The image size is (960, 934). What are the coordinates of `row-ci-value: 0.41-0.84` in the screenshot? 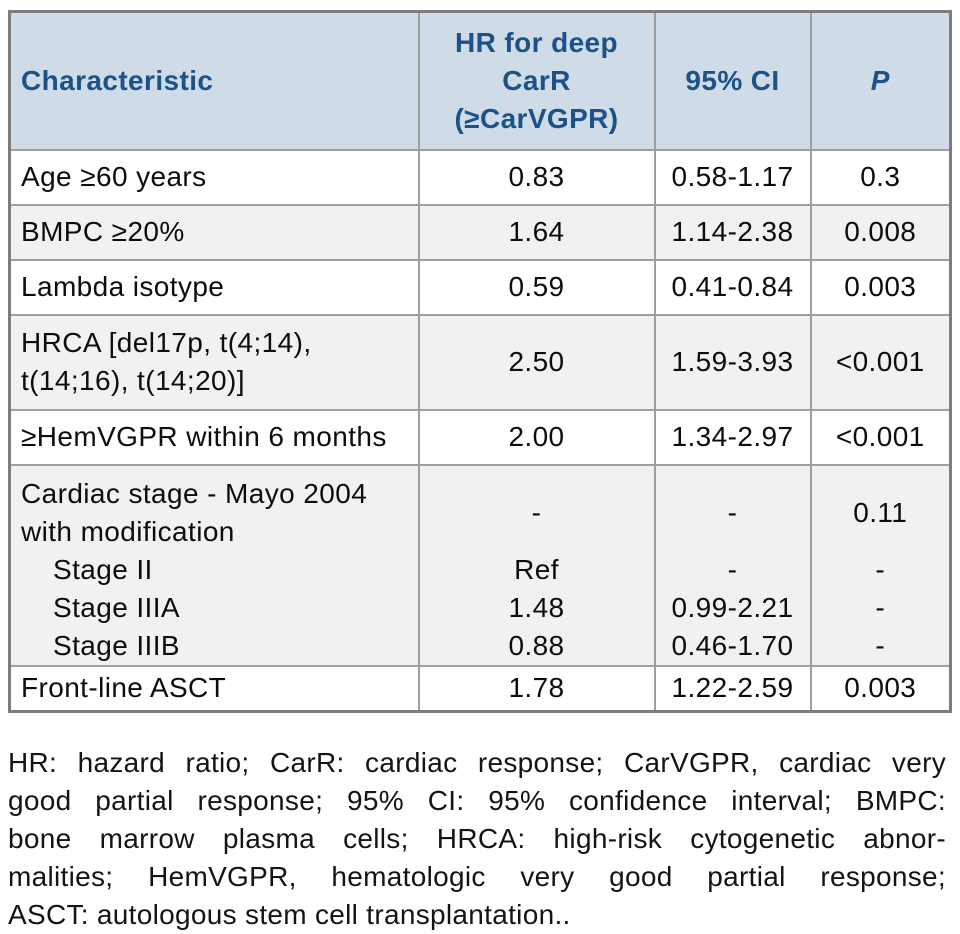 It's located at (732, 287).